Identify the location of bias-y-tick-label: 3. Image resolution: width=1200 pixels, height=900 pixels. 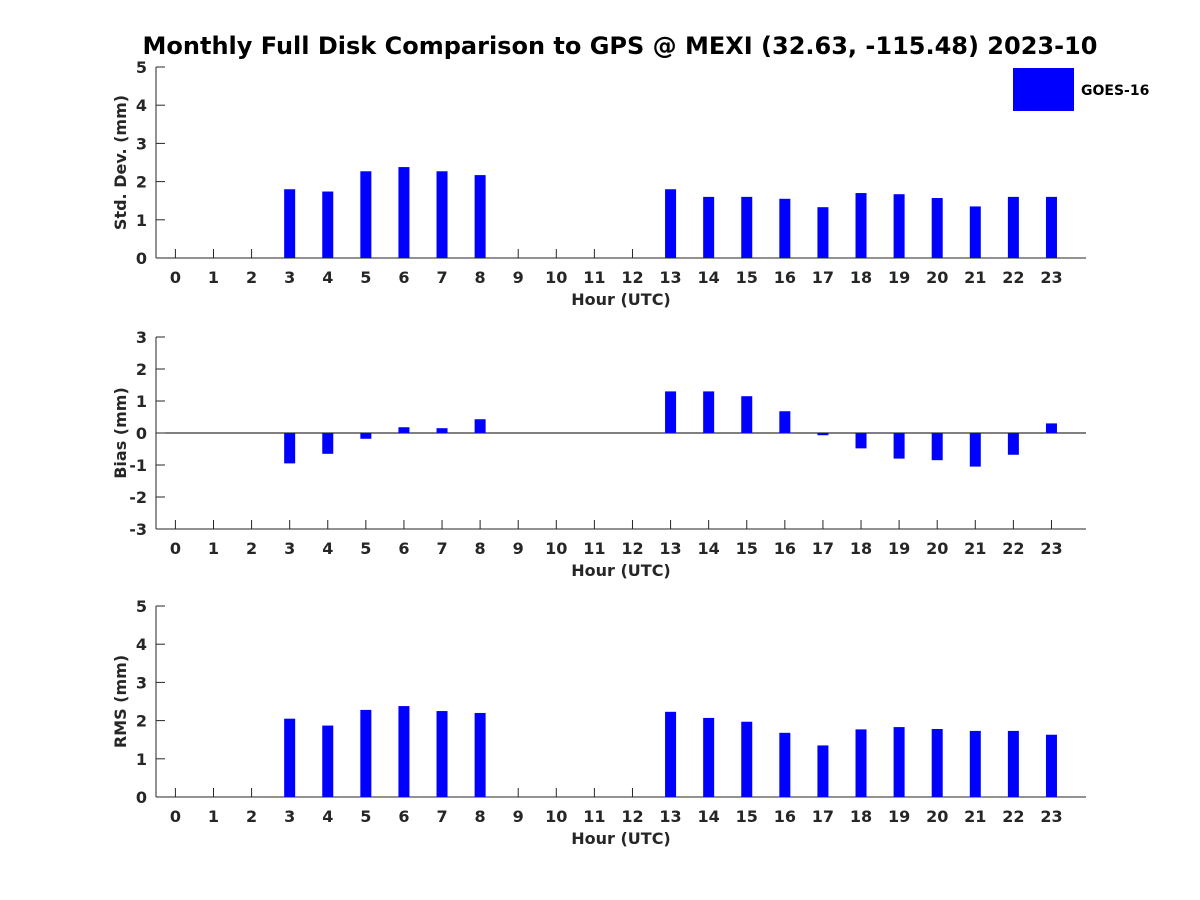
(141, 337).